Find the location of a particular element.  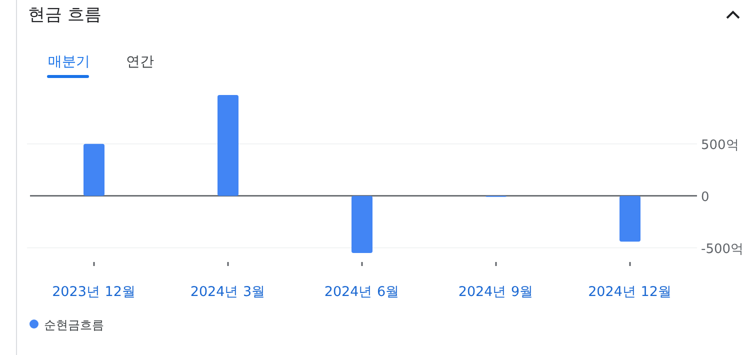

text: 매분기 is located at coordinates (69, 62).